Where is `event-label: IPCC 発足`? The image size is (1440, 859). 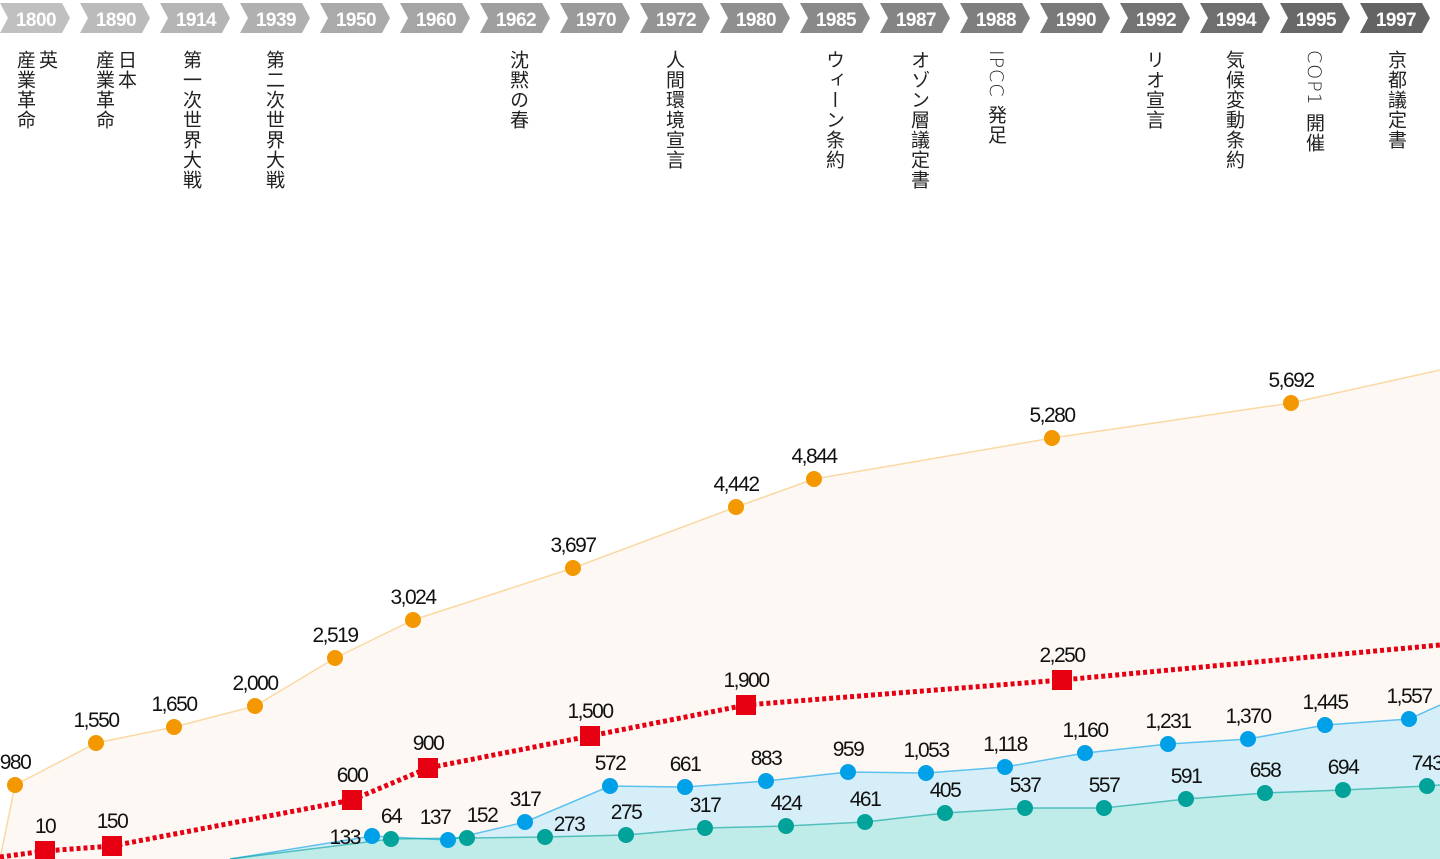 event-label: IPCC 発足 is located at coordinates (996, 97).